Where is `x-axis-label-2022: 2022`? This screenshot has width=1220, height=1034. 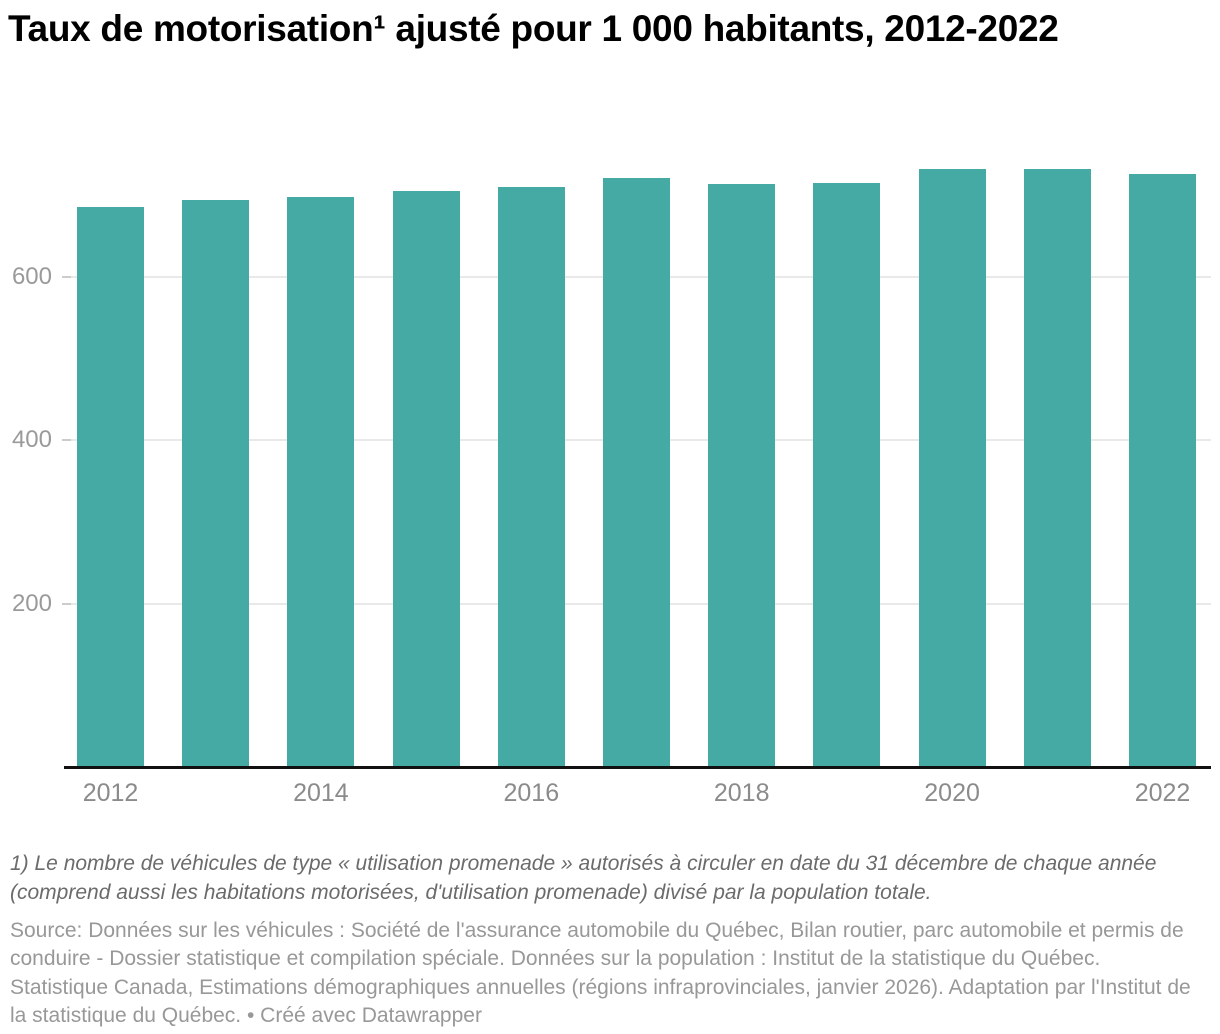 x-axis-label-2022: 2022 is located at coordinates (1162, 793).